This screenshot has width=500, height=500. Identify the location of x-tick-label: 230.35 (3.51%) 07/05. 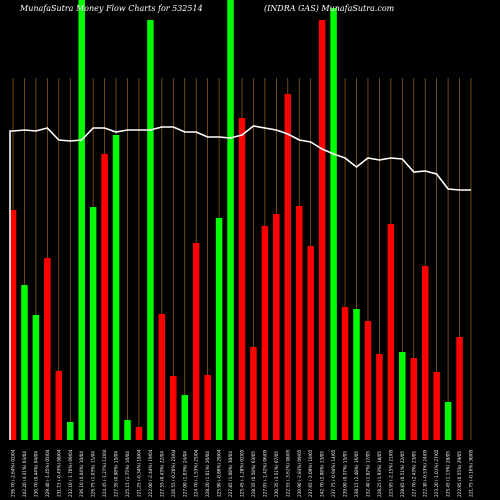
(276, 474).